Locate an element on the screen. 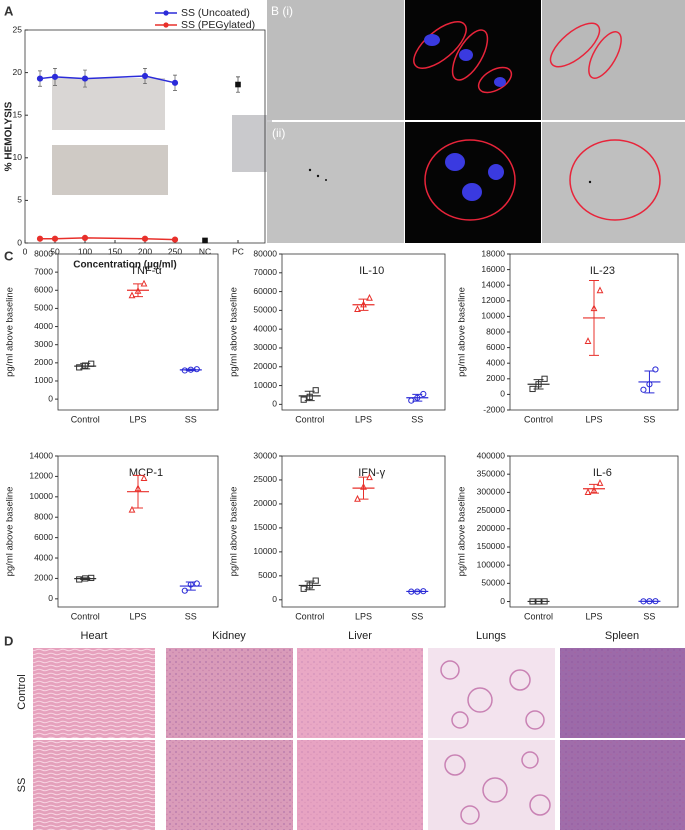 The height and width of the screenshot is (830, 685). y-tick-label: 1000 is located at coordinates (43, 380).